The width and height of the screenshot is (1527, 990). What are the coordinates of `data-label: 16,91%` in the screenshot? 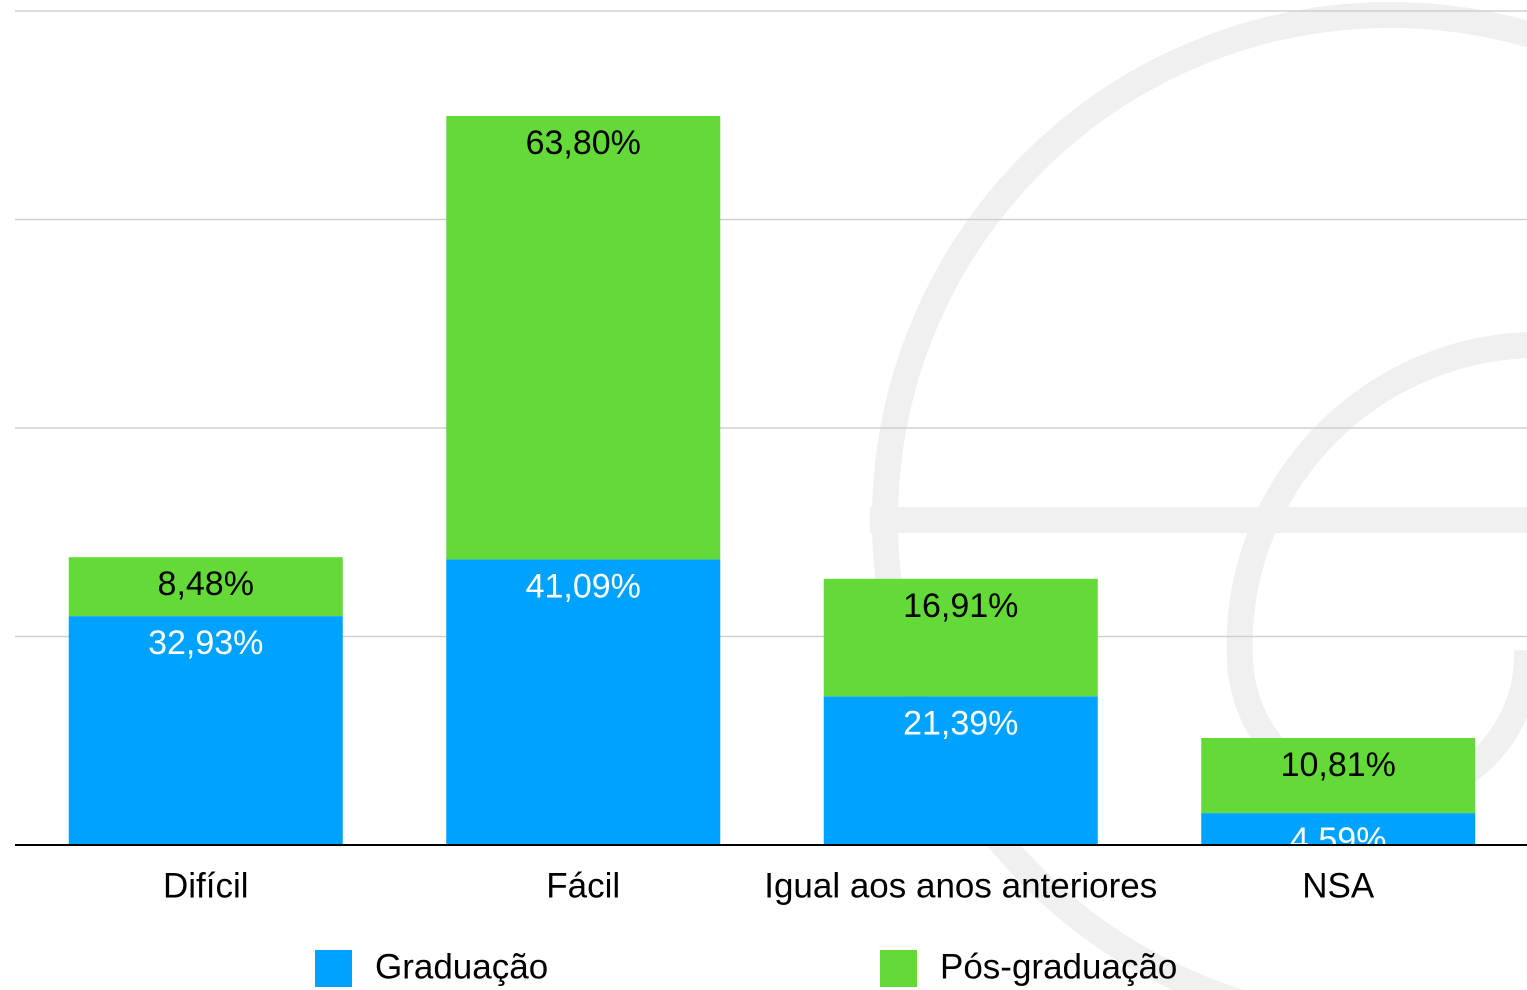 It's located at (960, 606).